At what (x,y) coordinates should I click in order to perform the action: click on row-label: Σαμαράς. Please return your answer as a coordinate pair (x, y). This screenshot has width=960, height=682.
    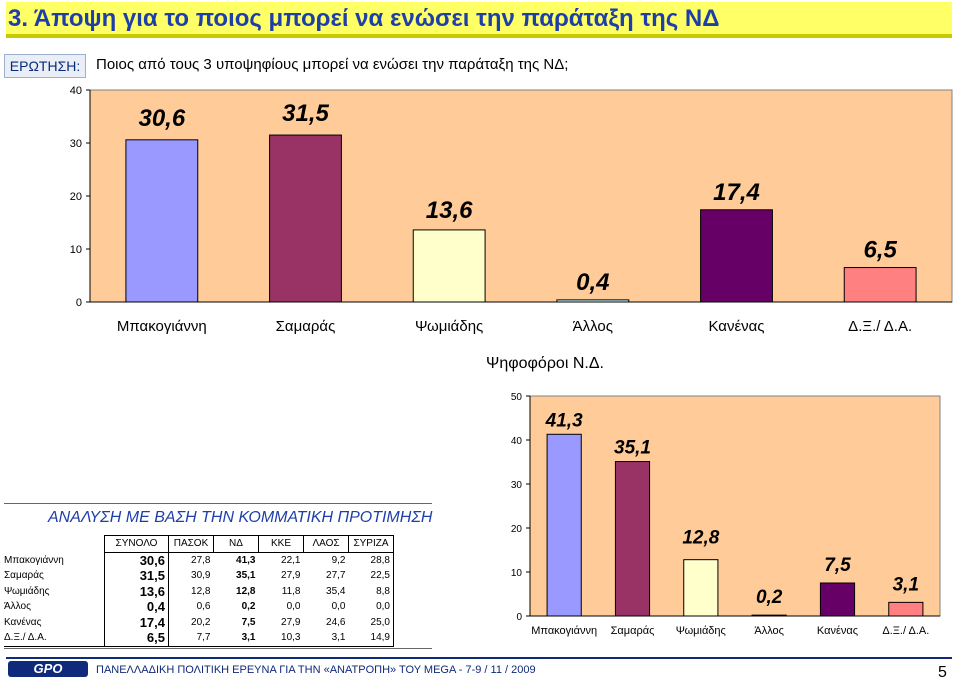
    Looking at the image, I should click on (24, 576).